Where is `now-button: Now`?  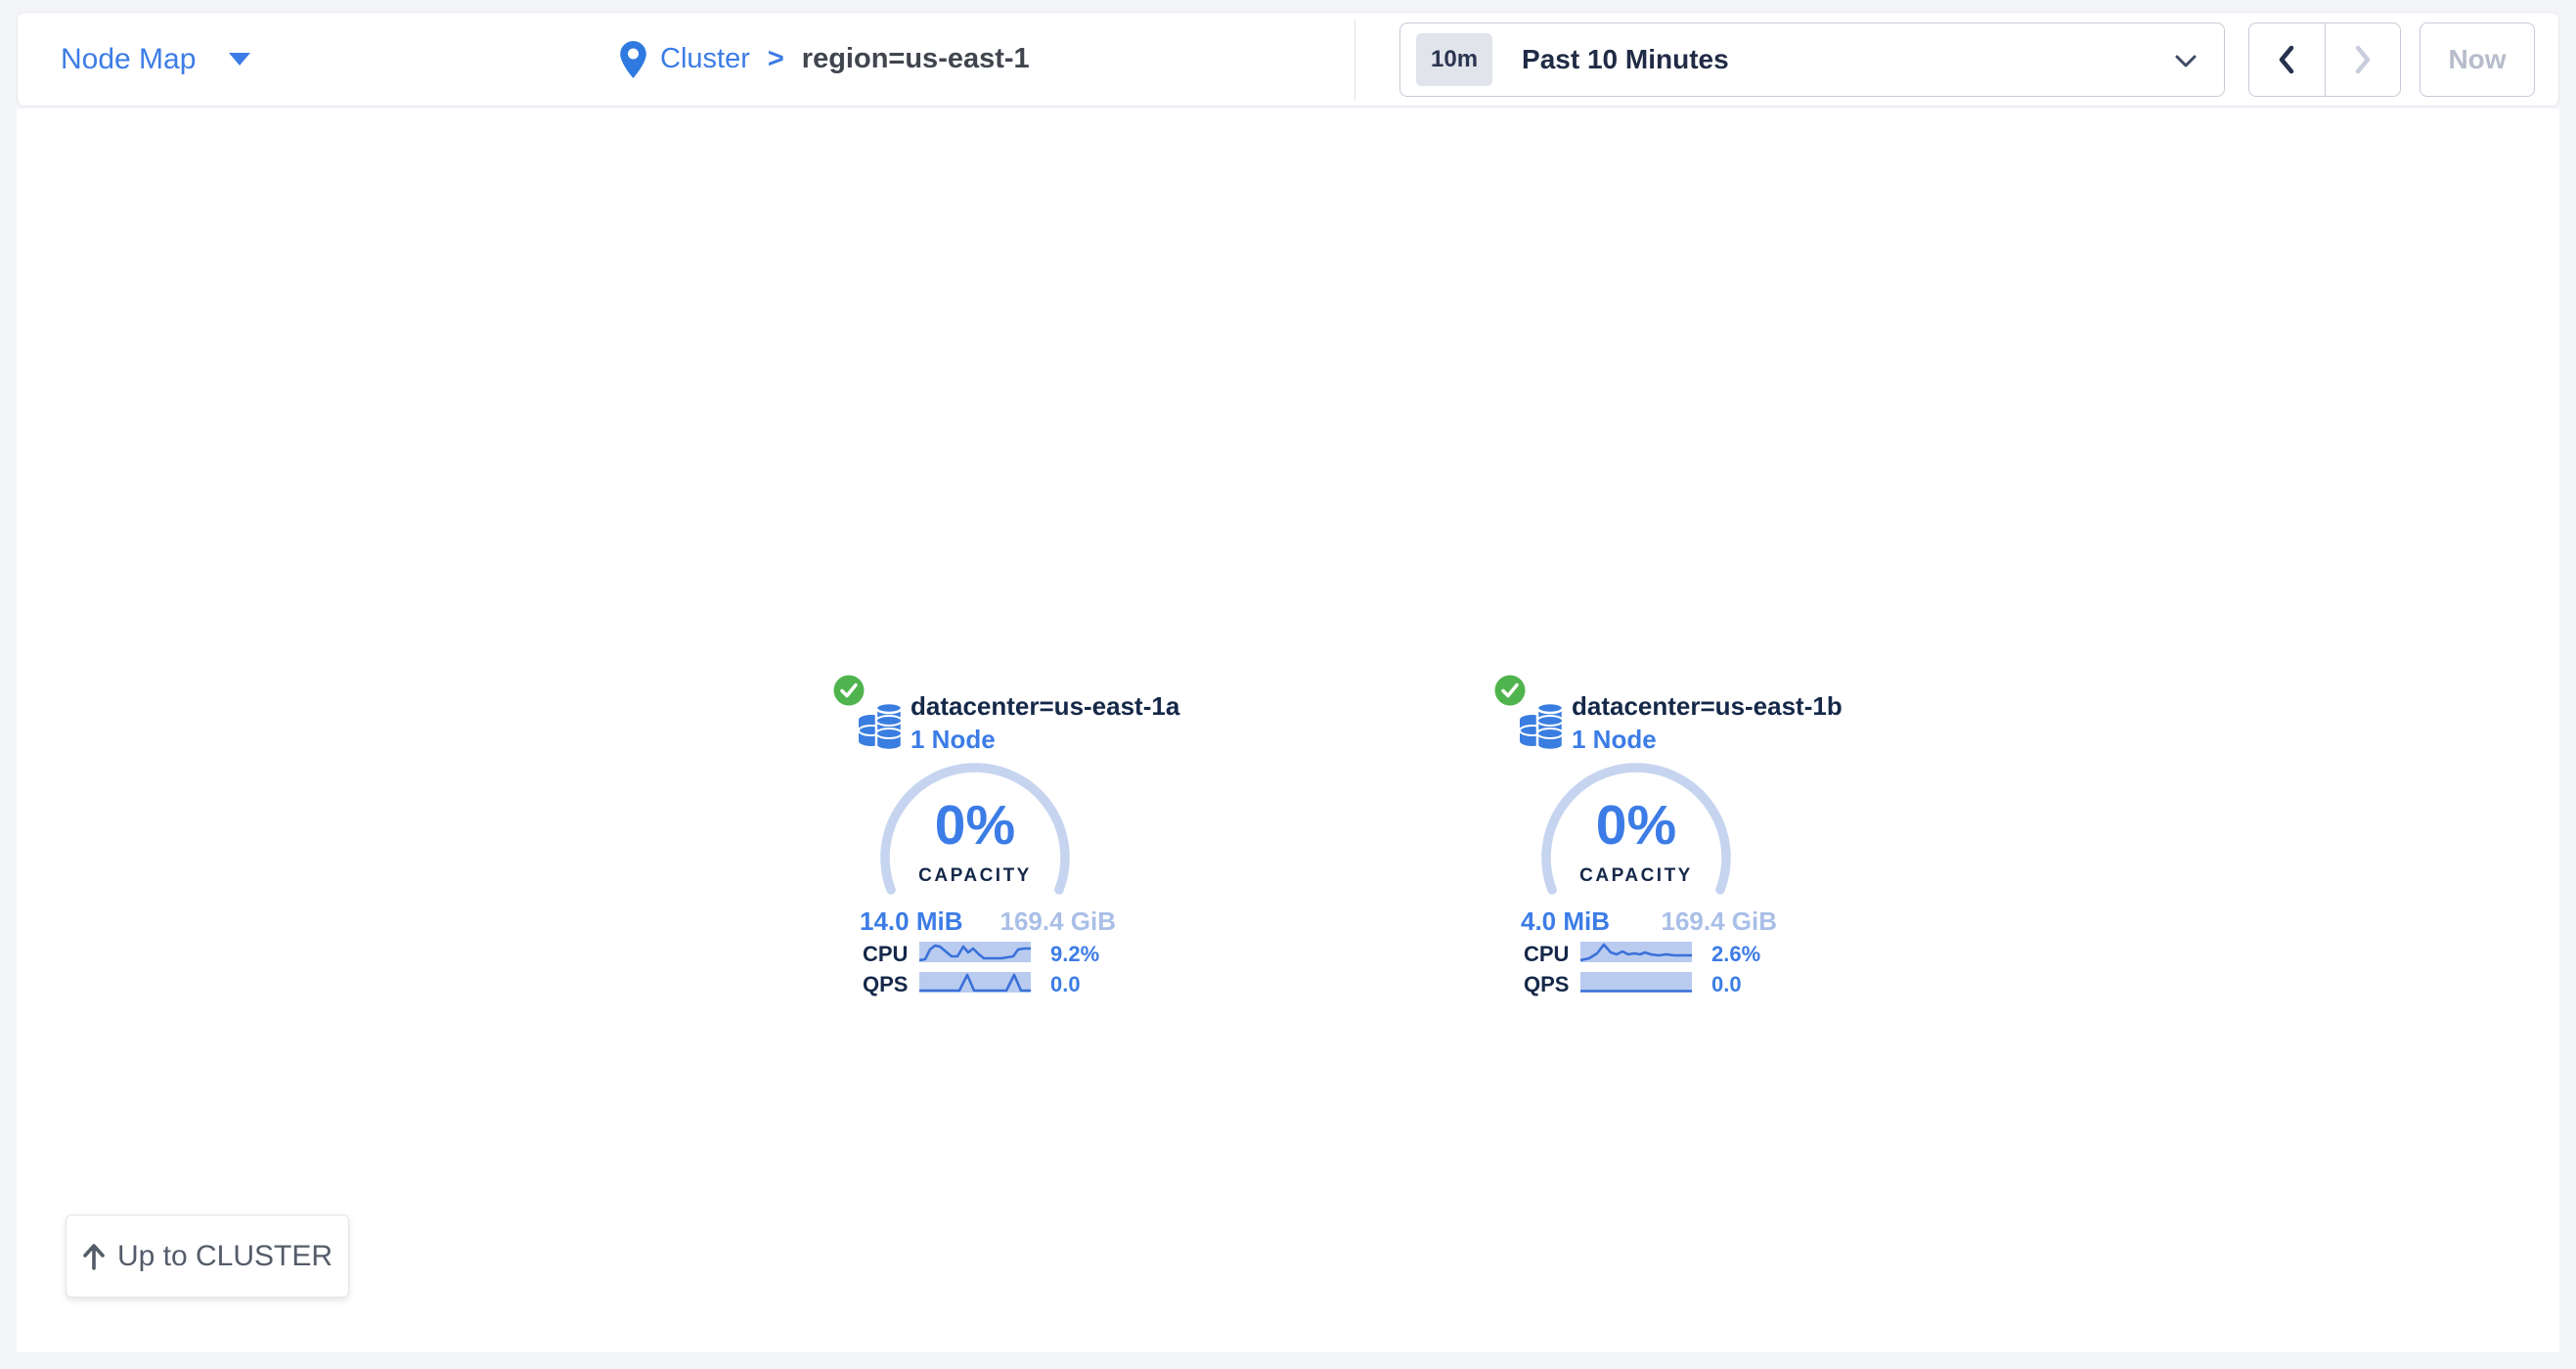 now-button: Now is located at coordinates (2477, 60).